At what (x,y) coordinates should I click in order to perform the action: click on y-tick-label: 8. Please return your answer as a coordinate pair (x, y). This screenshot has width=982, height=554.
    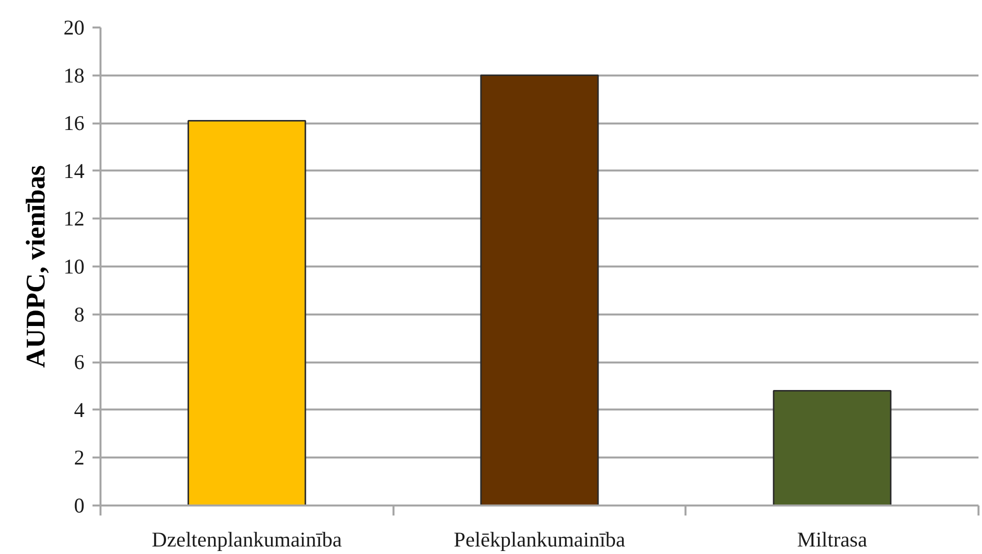
    Looking at the image, I should click on (79, 314).